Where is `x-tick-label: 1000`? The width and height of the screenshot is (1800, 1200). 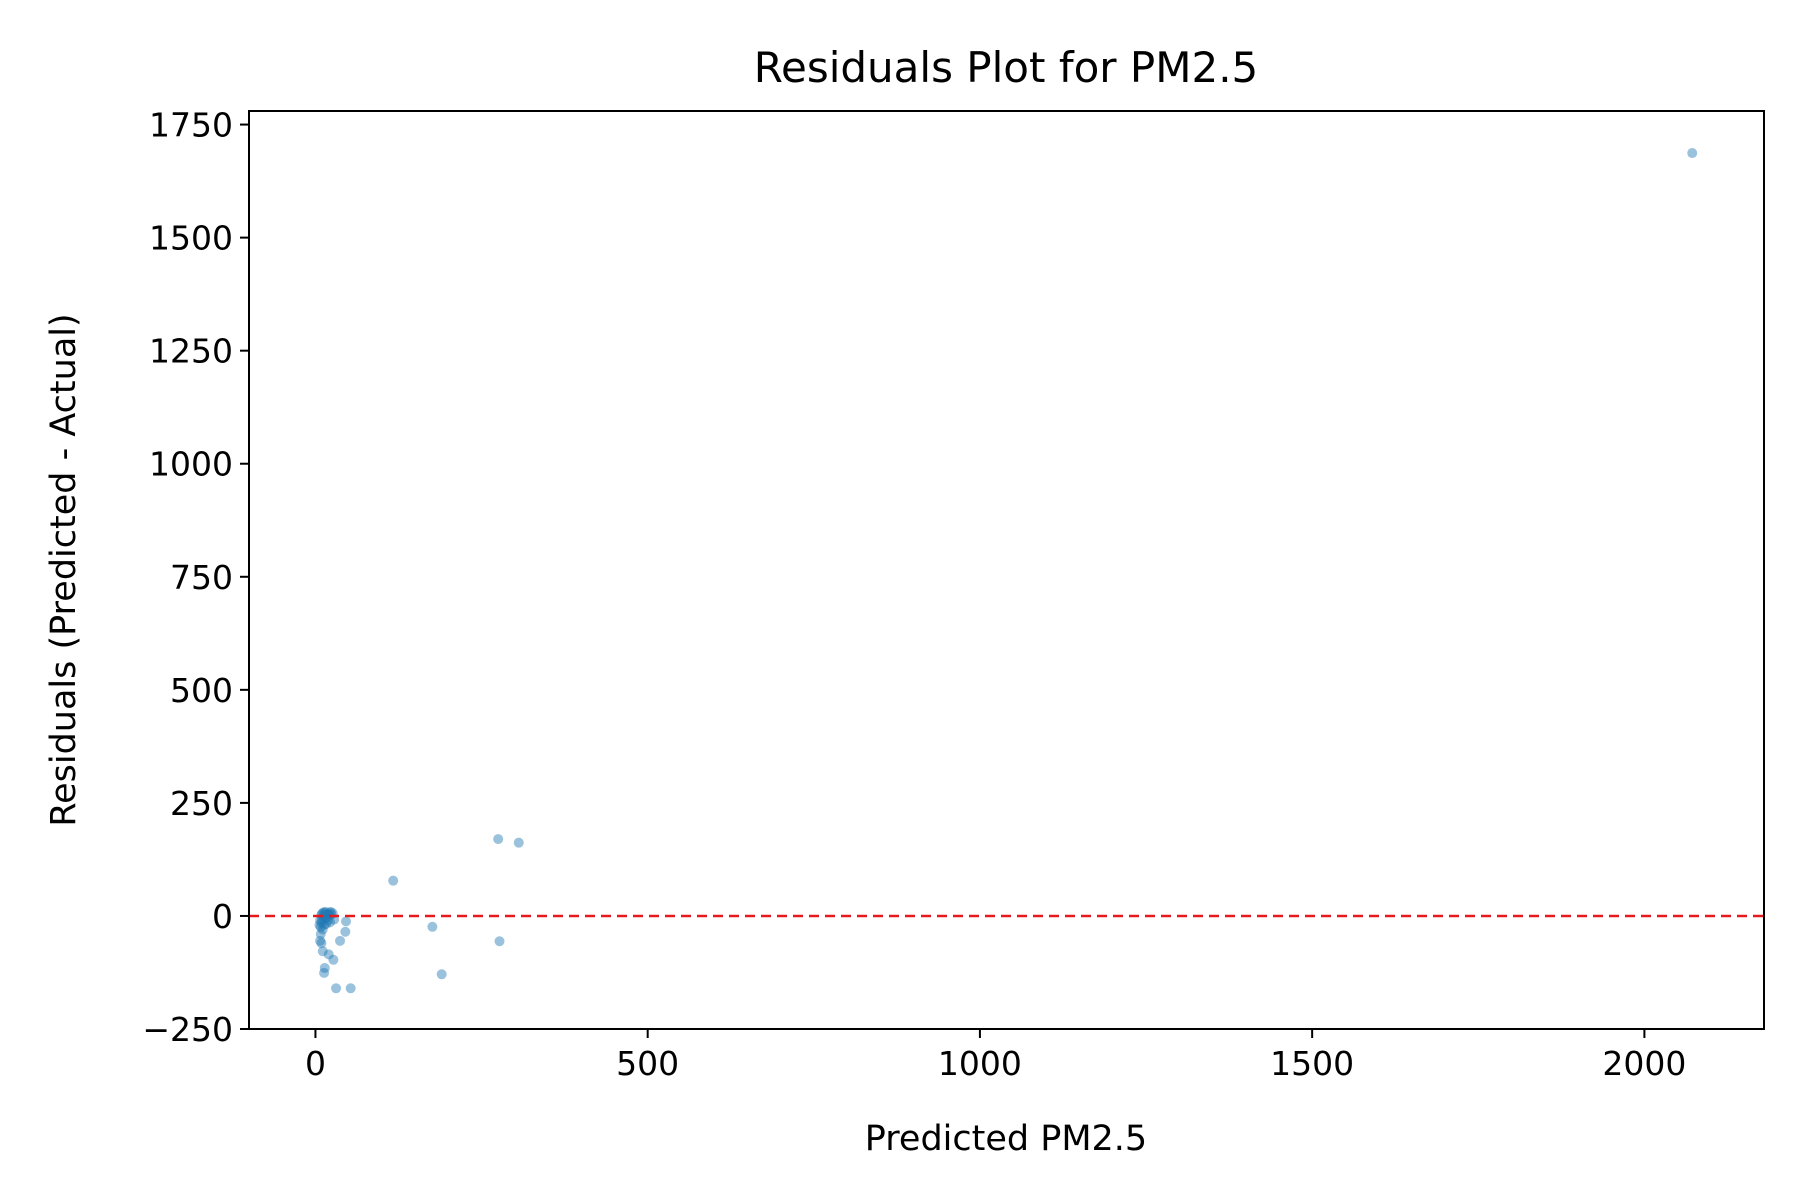 x-tick-label: 1000 is located at coordinates (980, 1063).